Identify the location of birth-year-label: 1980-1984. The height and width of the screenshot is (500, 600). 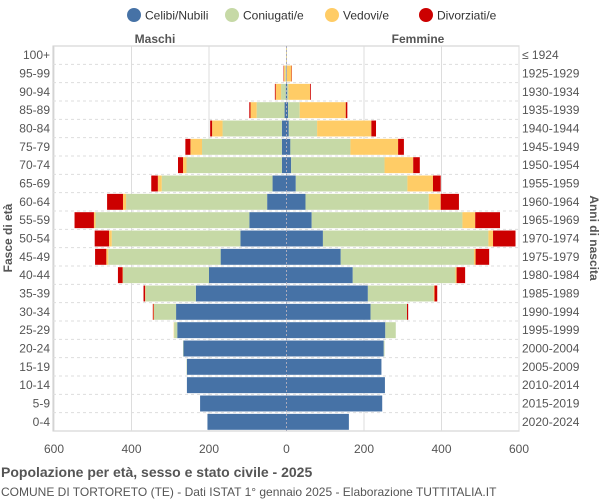
(551, 275).